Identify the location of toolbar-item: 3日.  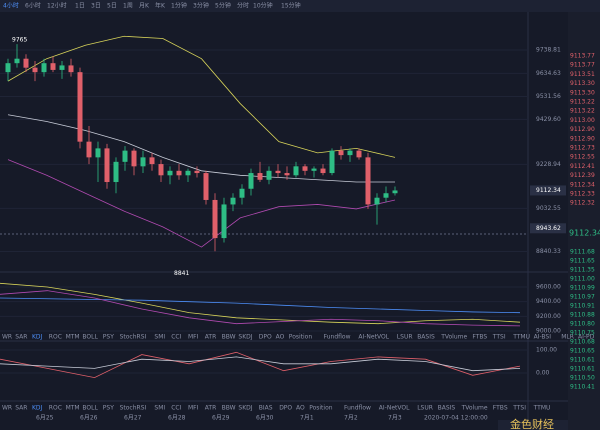
(96, 6).